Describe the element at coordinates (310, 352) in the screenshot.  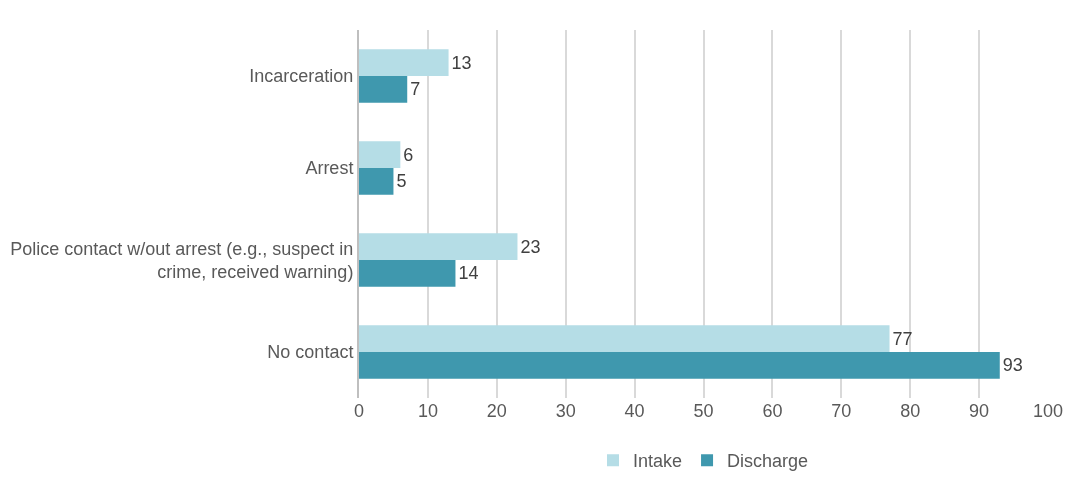
I see `y-tick-label: No contact` at that location.